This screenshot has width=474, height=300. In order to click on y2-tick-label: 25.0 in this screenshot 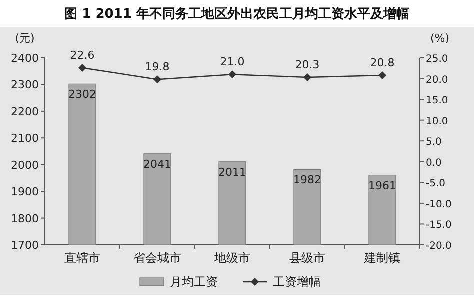, I will do `click(437, 59)`.